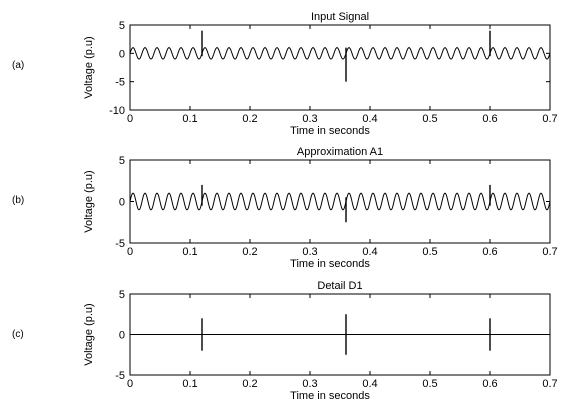 This screenshot has width=568, height=405. What do you see at coordinates (18, 334) in the screenshot?
I see `panel-tag: (c)` at bounding box center [18, 334].